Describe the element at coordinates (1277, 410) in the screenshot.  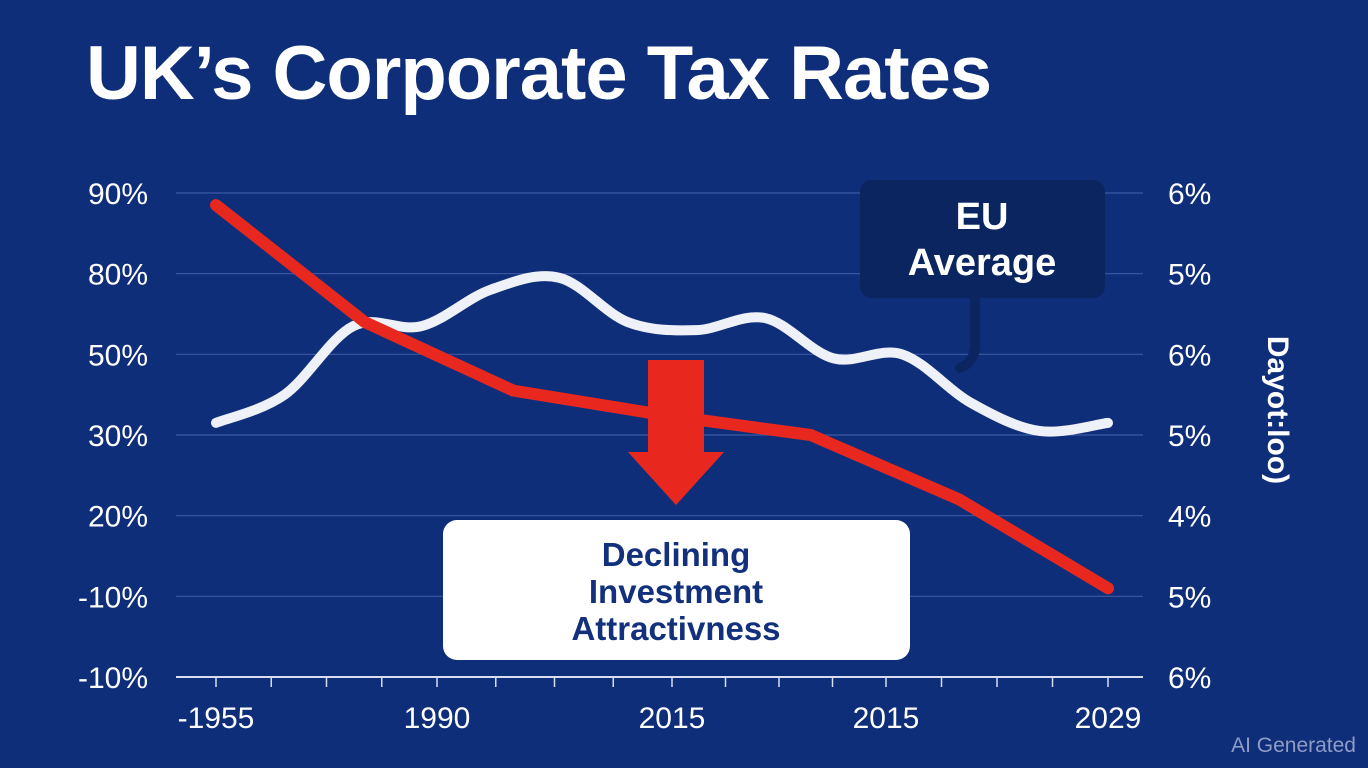
I see `right-axis-label: Dayot:loo)` at that location.